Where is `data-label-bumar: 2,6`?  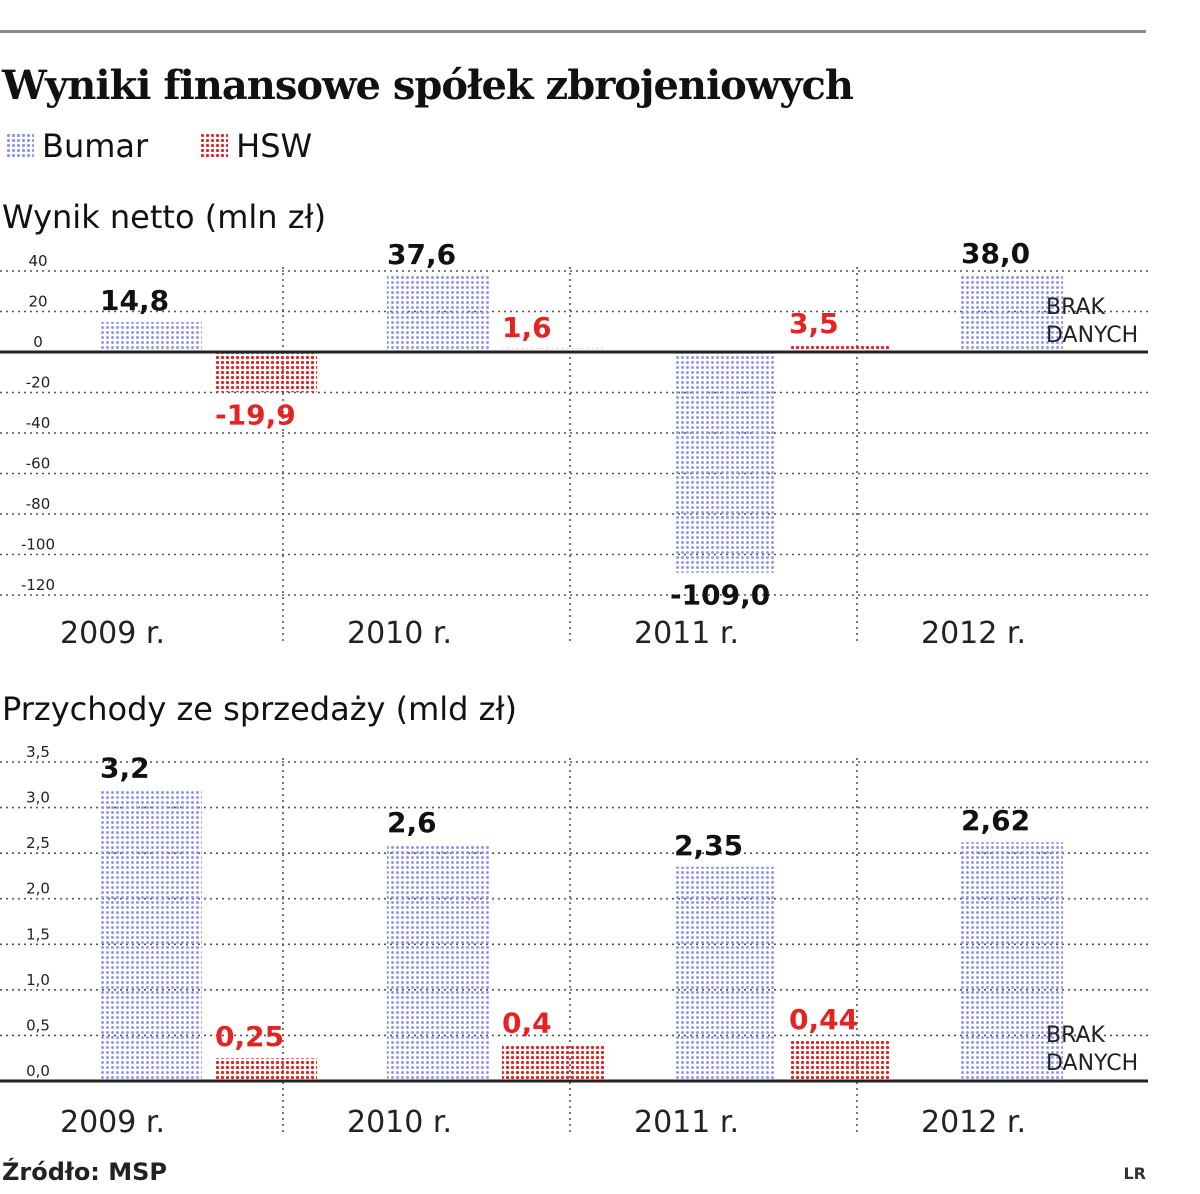 data-label-bumar: 2,6 is located at coordinates (412, 822).